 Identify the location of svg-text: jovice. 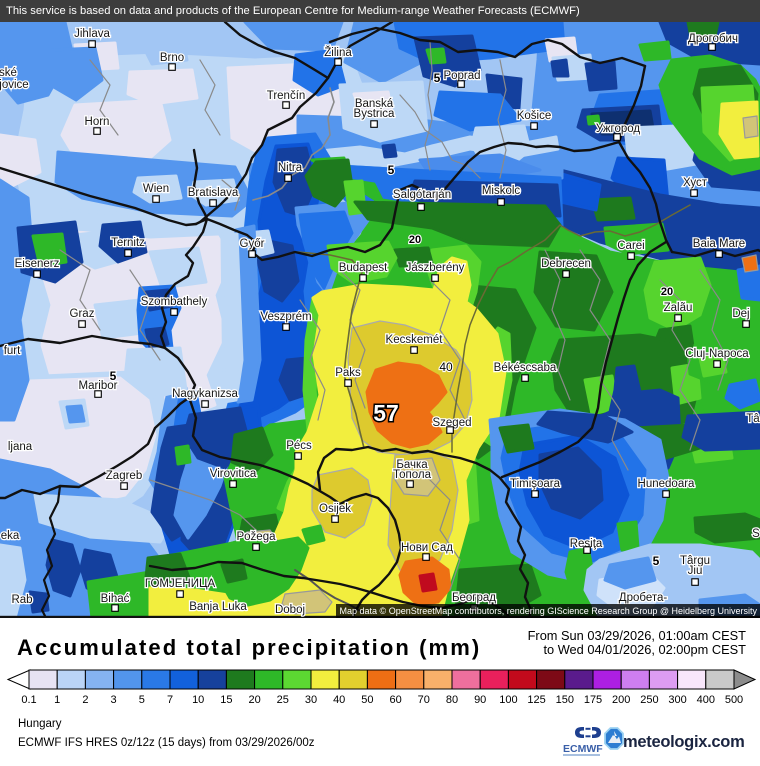
(14, 85).